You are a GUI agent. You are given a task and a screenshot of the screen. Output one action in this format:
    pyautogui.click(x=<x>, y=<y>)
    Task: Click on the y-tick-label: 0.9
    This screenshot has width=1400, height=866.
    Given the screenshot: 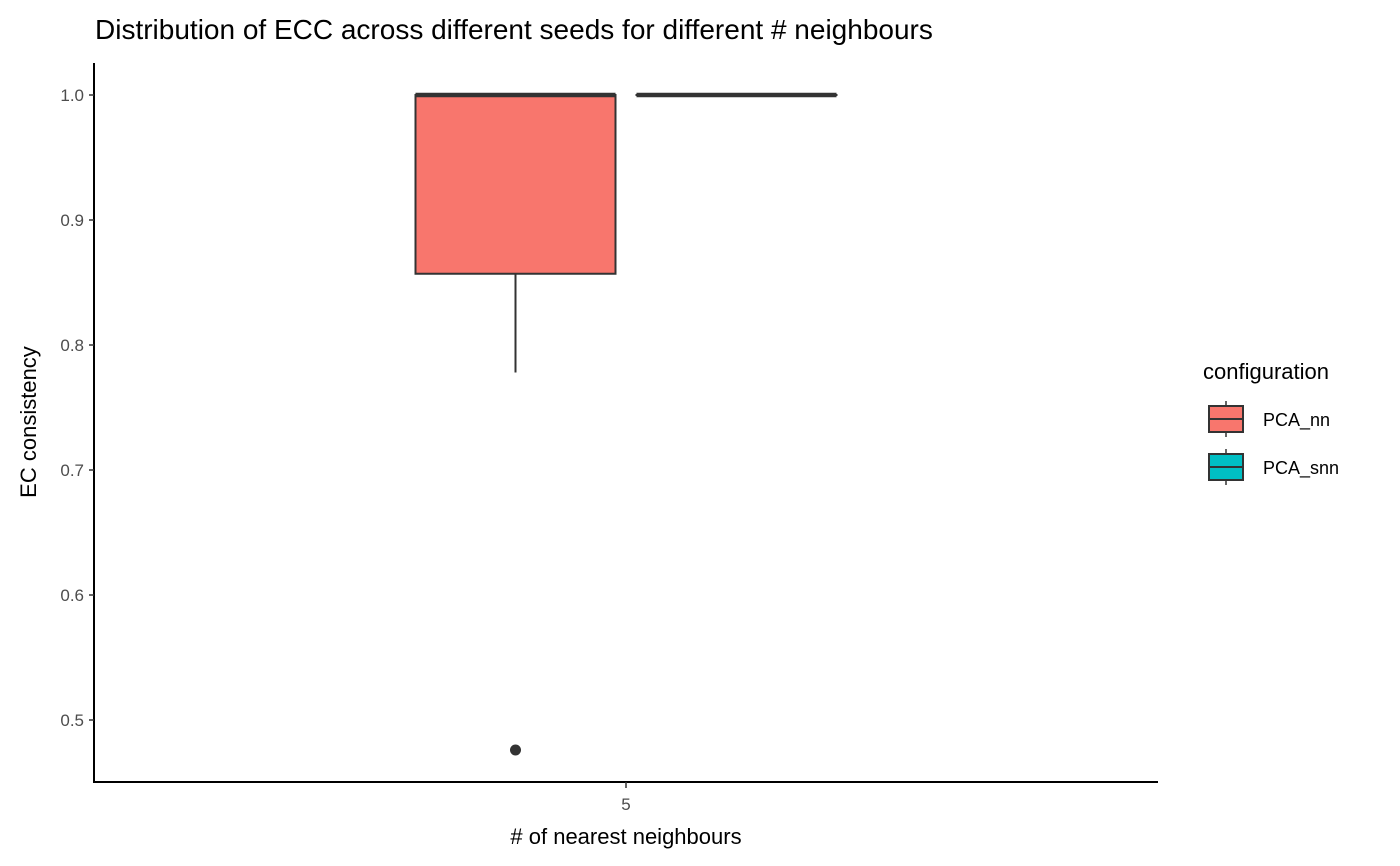 What is the action you would take?
    pyautogui.click(x=72, y=220)
    